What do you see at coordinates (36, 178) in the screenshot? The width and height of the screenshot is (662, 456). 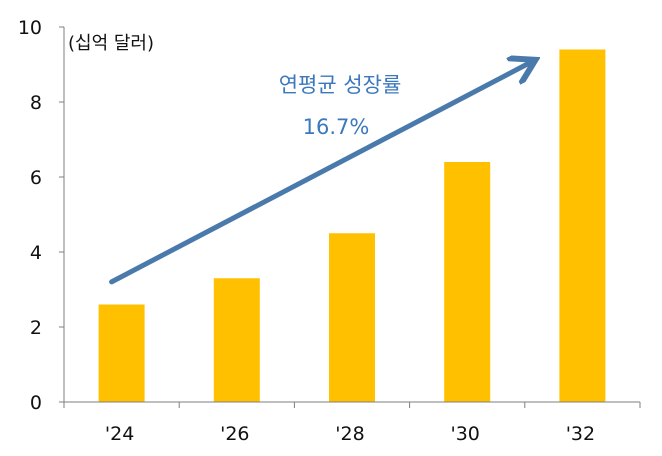 I see `y-tick-label: 6` at bounding box center [36, 178].